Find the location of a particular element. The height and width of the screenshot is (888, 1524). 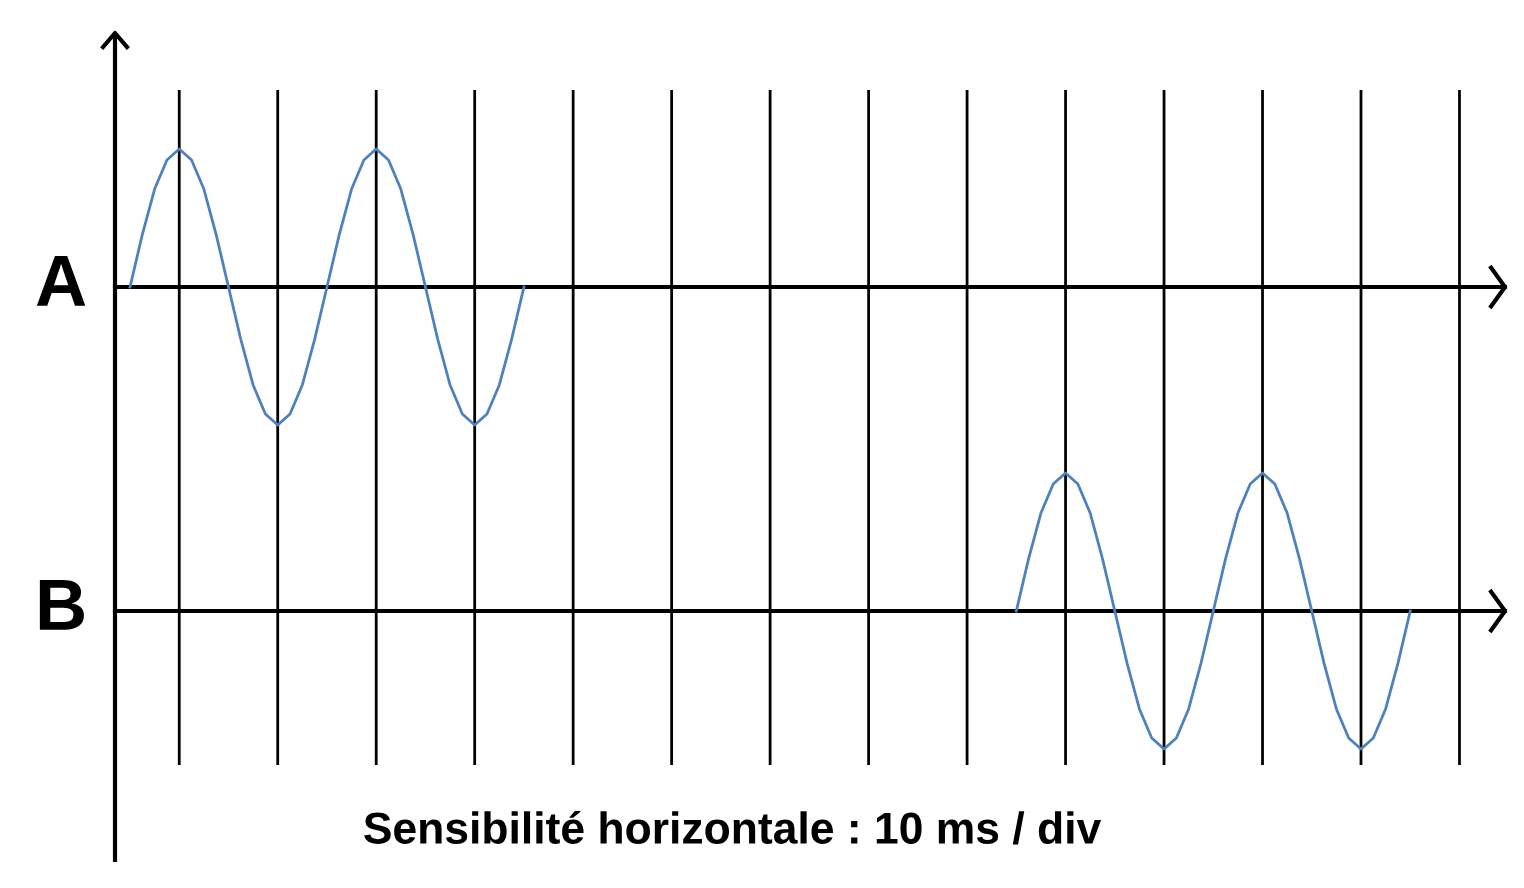

text: B is located at coordinates (61, 604).